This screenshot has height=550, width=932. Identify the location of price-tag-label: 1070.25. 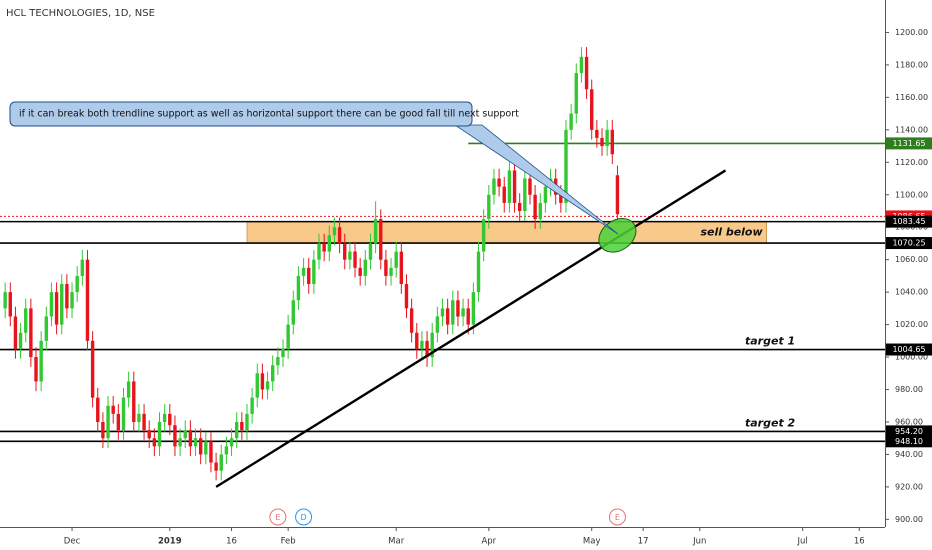
(908, 243).